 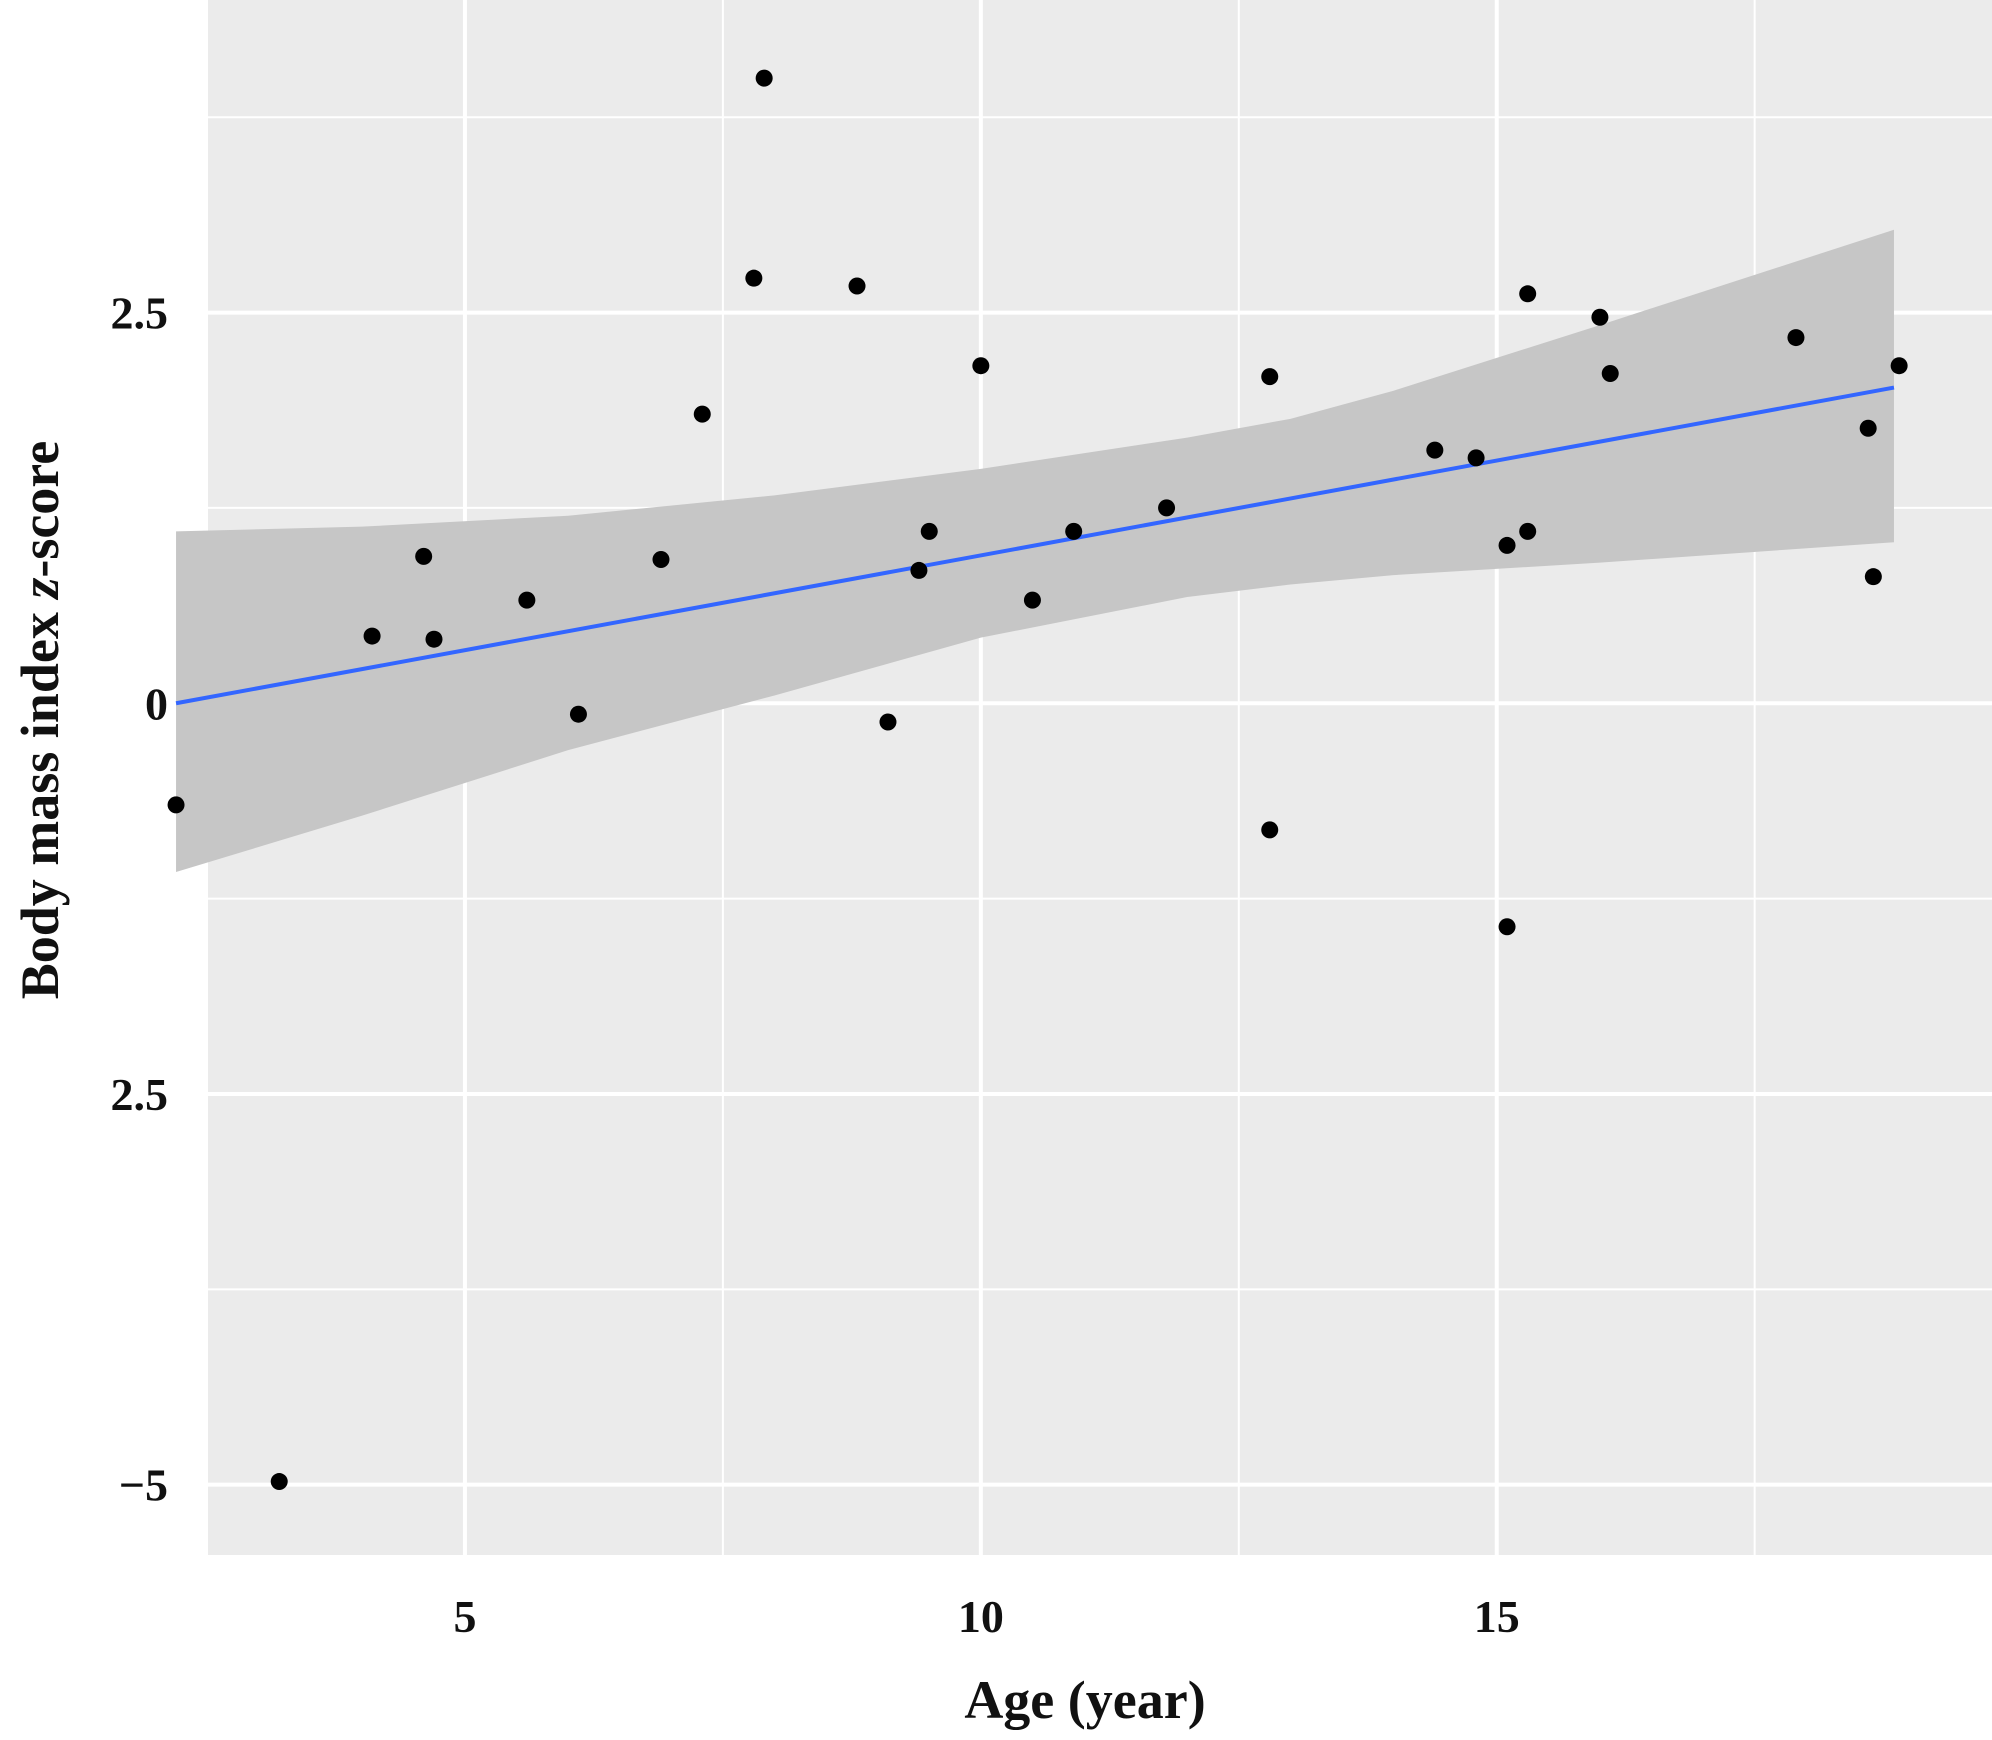 I want to click on x-tick-label: 10, so click(x=981, y=1616).